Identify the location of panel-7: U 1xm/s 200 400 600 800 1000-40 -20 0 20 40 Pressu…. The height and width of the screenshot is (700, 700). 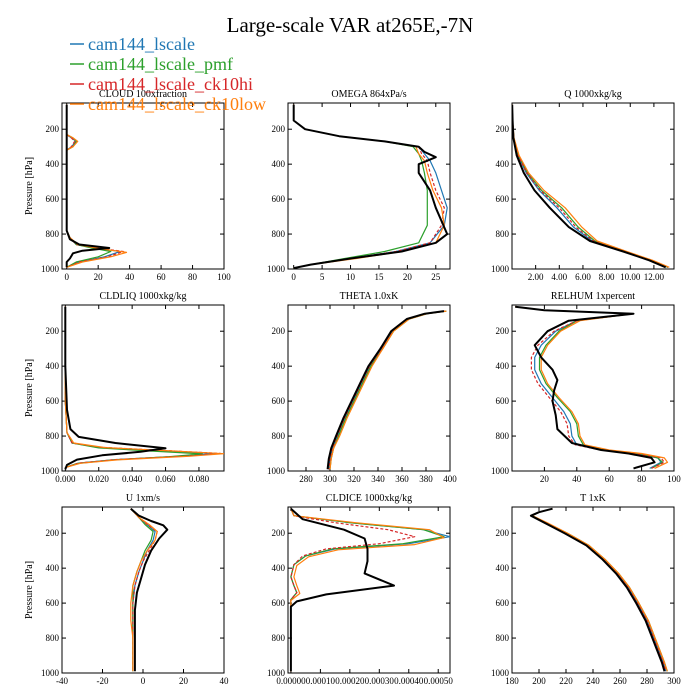
(126, 589).